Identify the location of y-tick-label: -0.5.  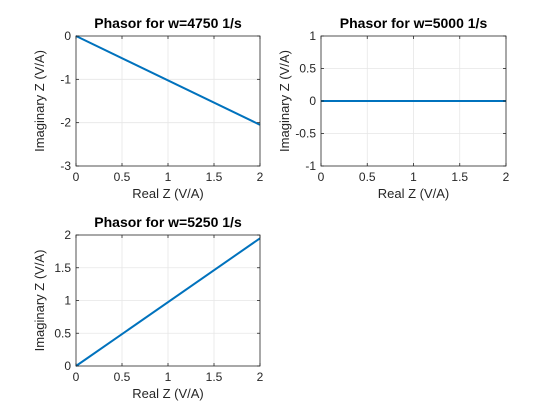
(305, 134).